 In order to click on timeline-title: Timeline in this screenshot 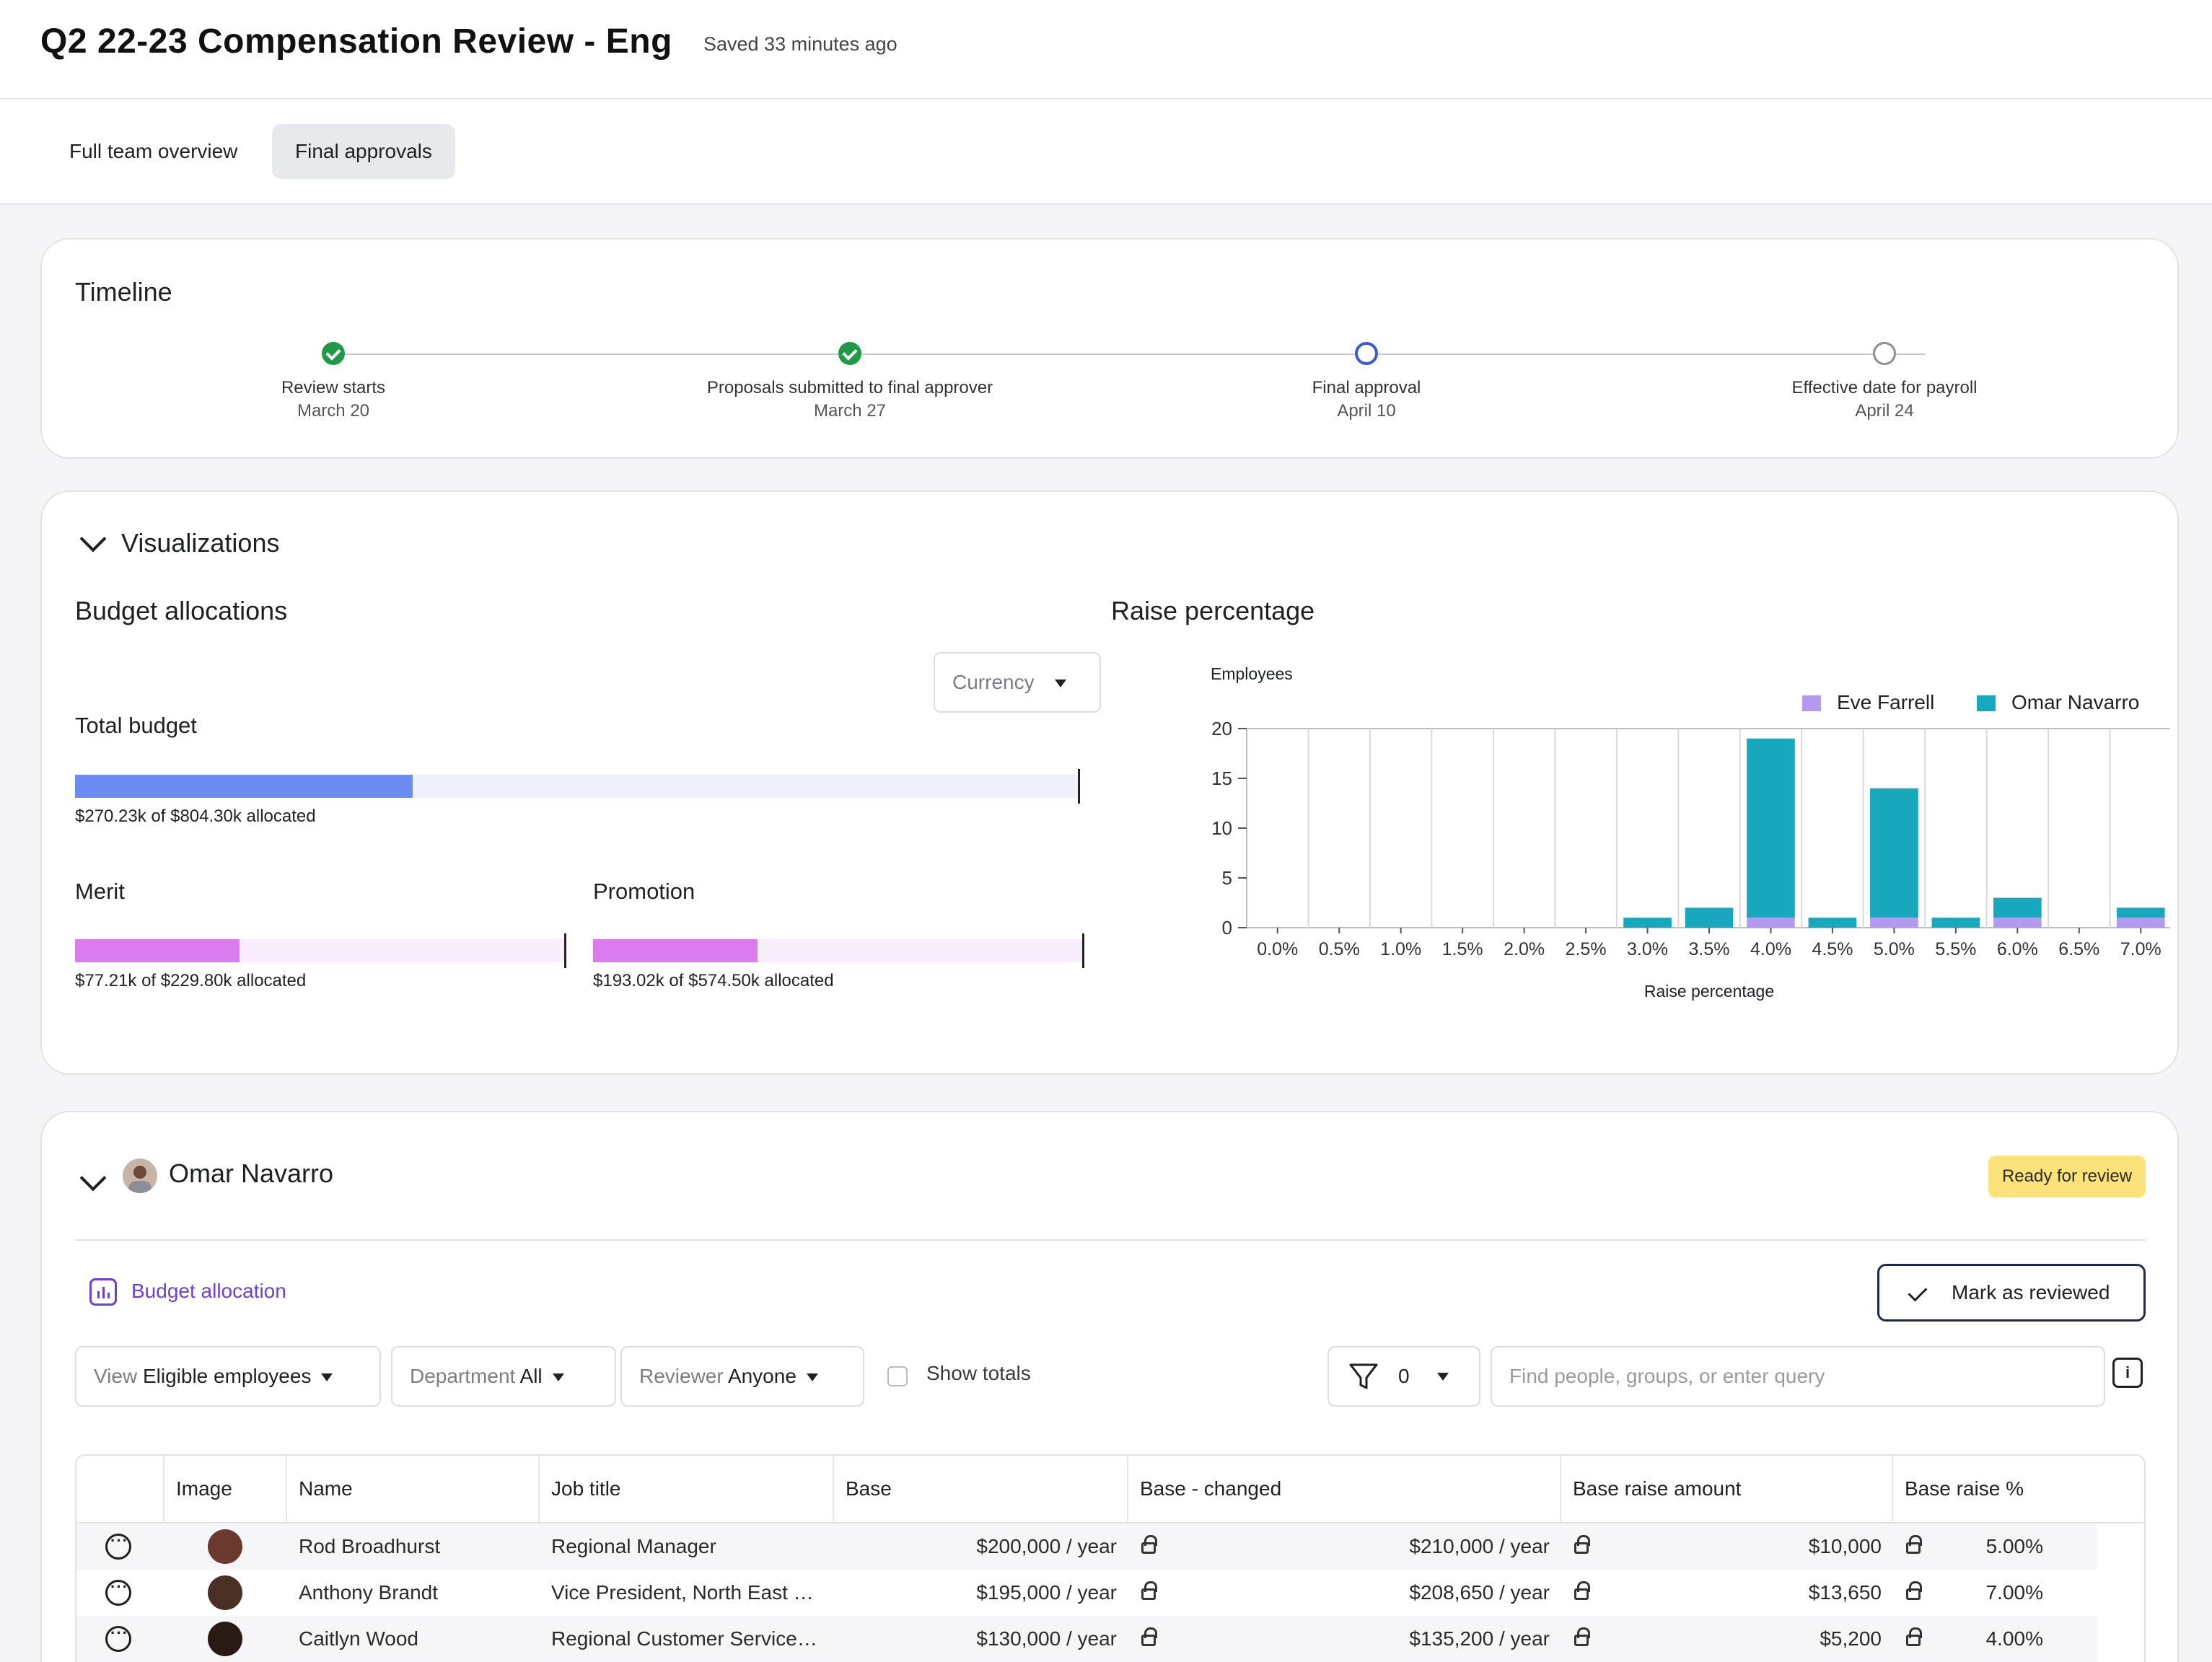, I will do `click(123, 292)`.